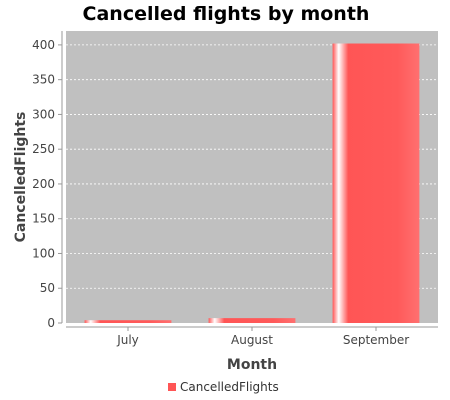  I want to click on y-tick-label: 200, so click(43, 184).